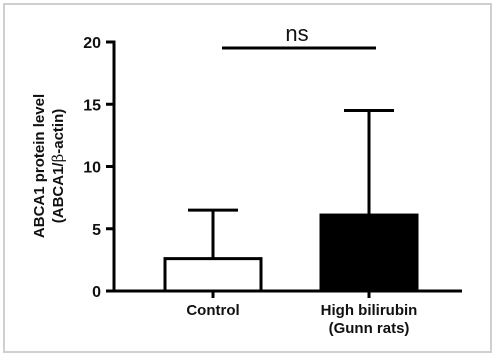  I want to click on x-tick-label-line: Control, so click(212, 310).